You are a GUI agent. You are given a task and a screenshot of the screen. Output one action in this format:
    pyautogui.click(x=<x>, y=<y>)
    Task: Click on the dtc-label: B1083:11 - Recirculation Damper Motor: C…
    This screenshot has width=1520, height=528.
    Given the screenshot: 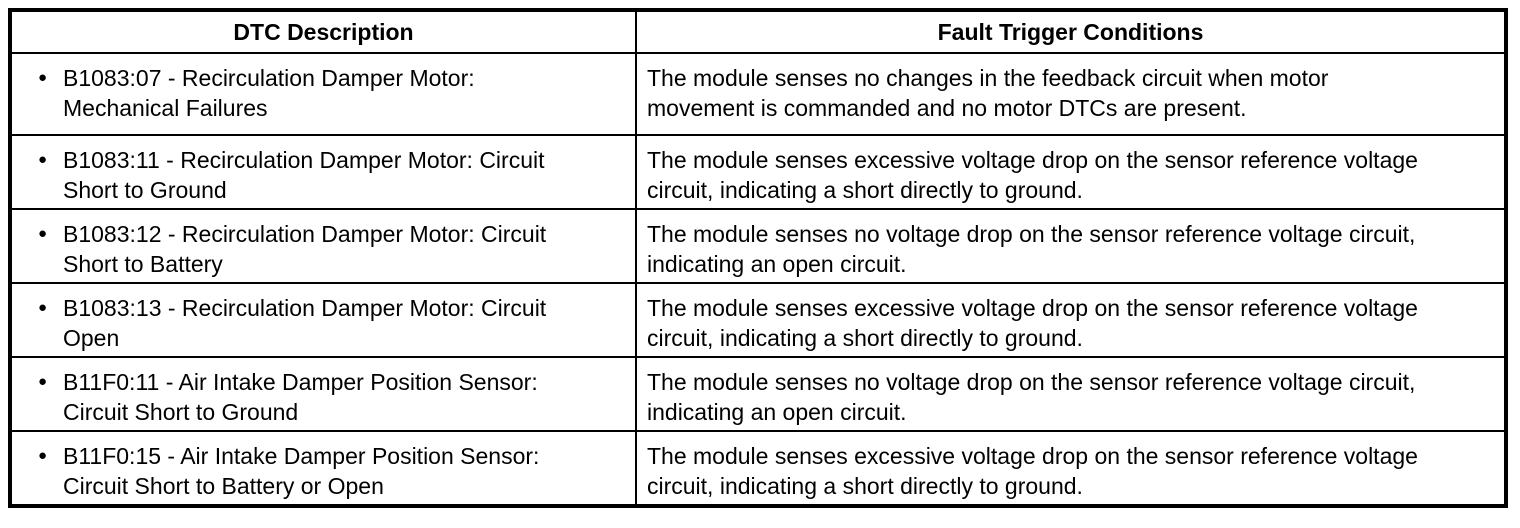 What is the action you would take?
    pyautogui.click(x=304, y=175)
    